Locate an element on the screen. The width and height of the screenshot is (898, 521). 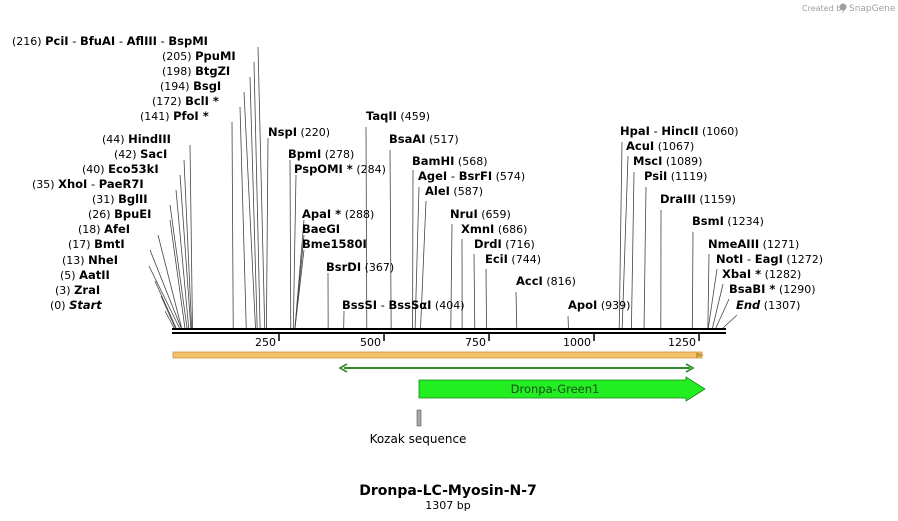
enzyme-label-drdi-716: DrdI (716) is located at coordinates (504, 244).